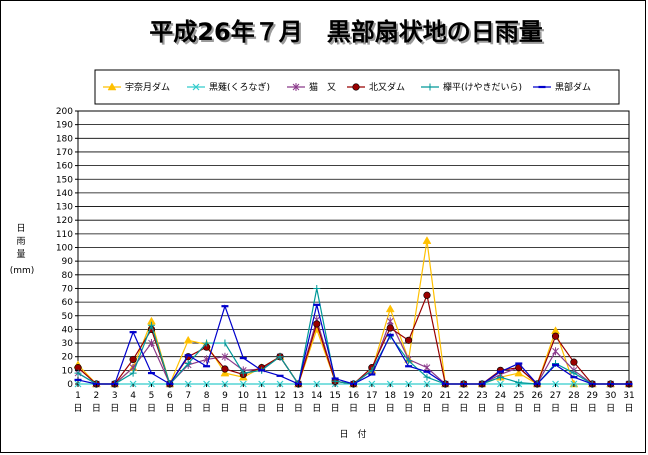 This screenshot has height=455, width=648. Describe the element at coordinates (152, 396) in the screenshot. I see `x-tick-label: 5` at that location.